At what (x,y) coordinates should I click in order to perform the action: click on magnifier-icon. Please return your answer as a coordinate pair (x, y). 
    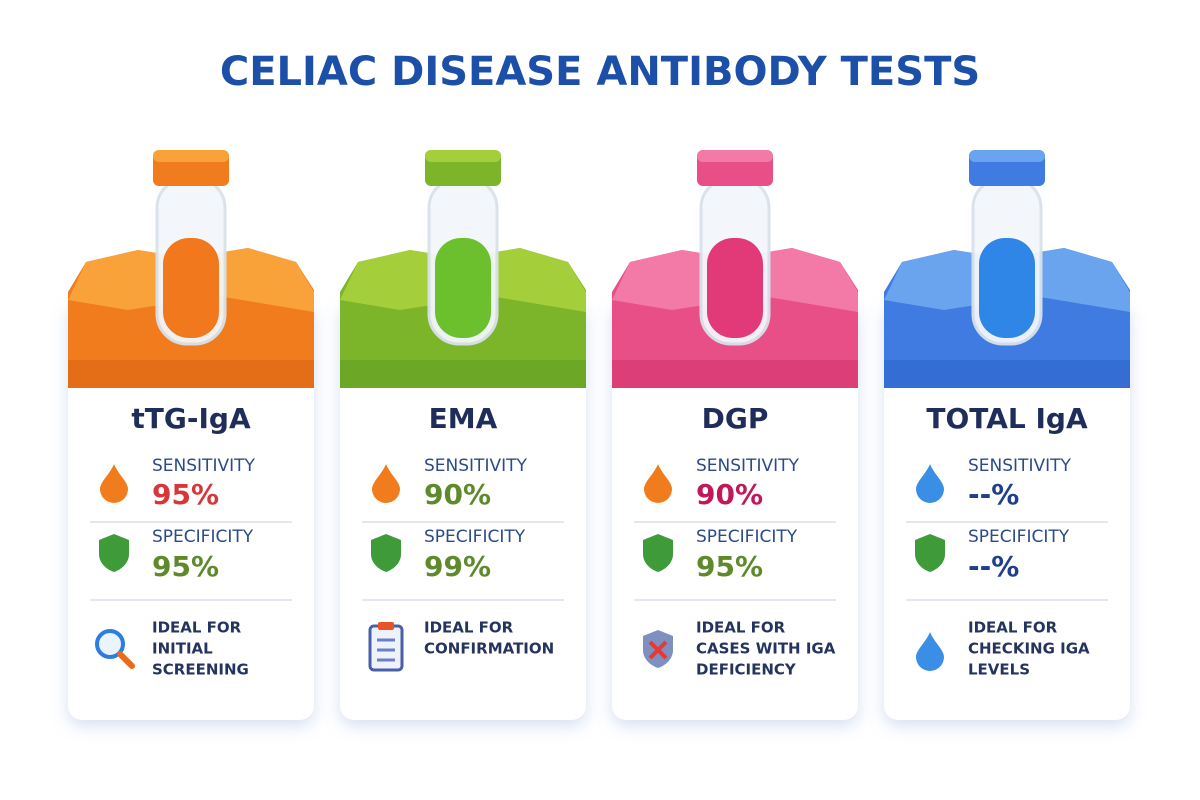
    Looking at the image, I should click on (110, 644).